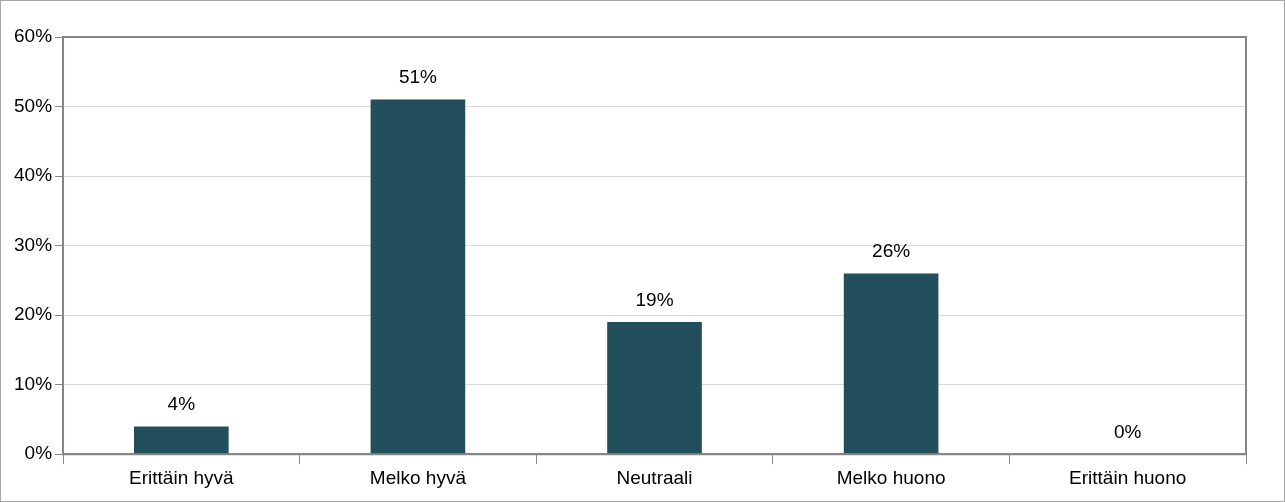 This screenshot has height=502, width=1285. I want to click on data-label: 4%, so click(181, 404).